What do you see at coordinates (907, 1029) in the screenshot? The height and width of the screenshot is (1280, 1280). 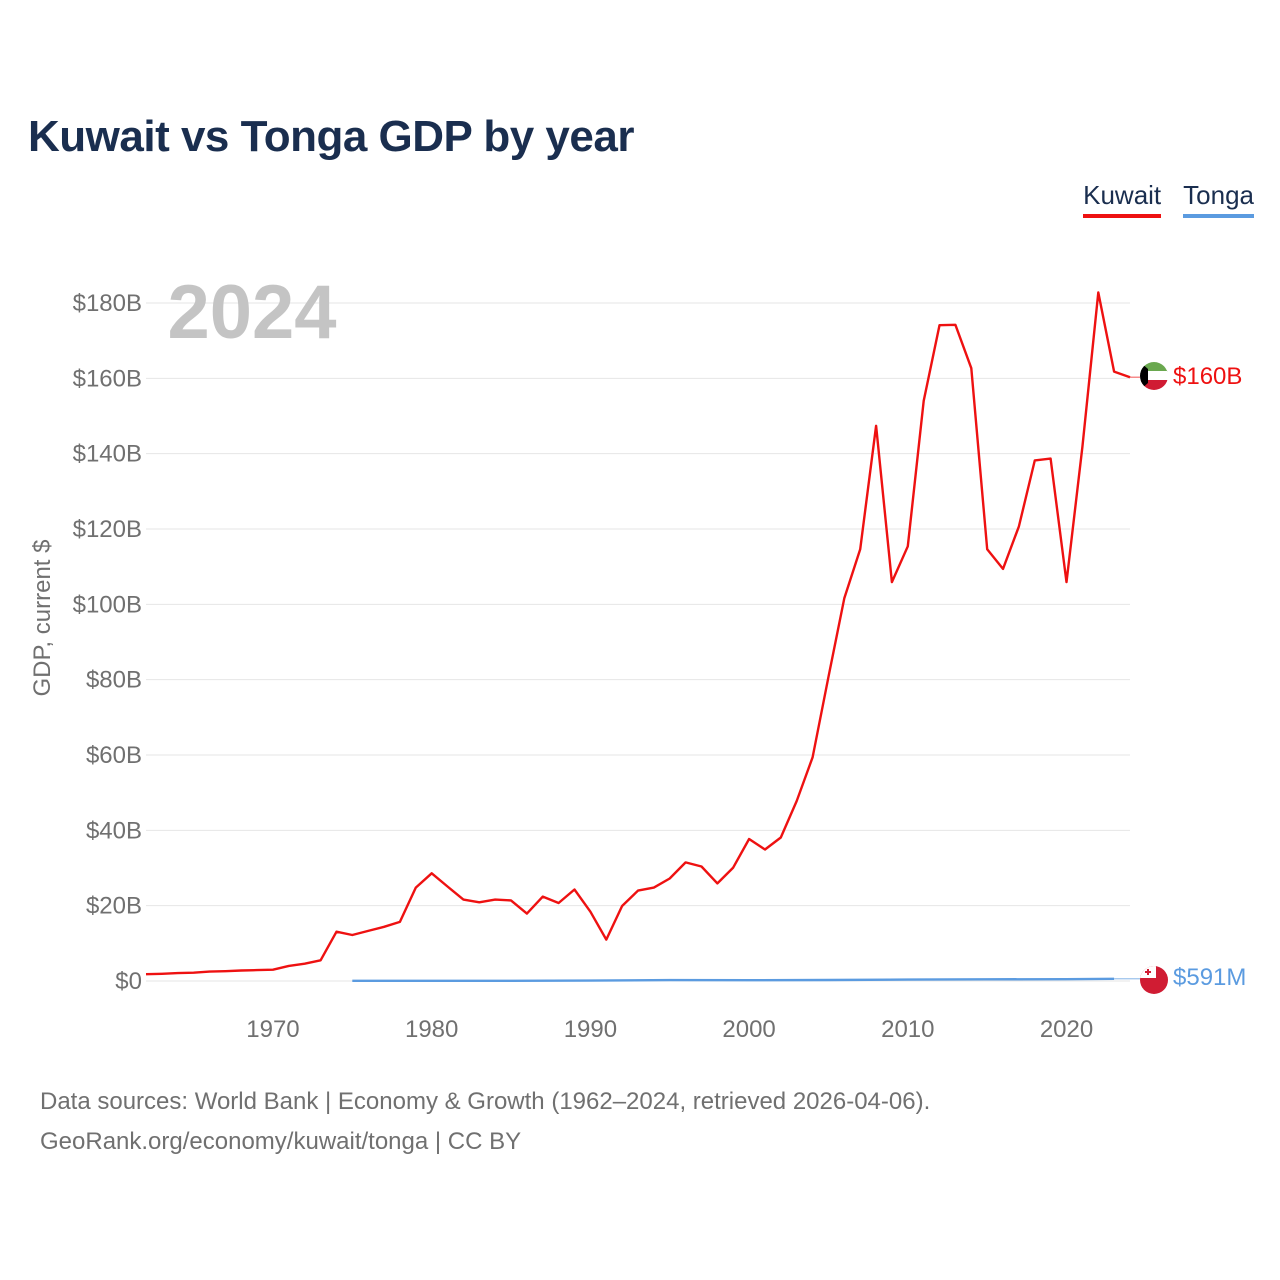 I see `x-tick-label: 2010` at bounding box center [907, 1029].